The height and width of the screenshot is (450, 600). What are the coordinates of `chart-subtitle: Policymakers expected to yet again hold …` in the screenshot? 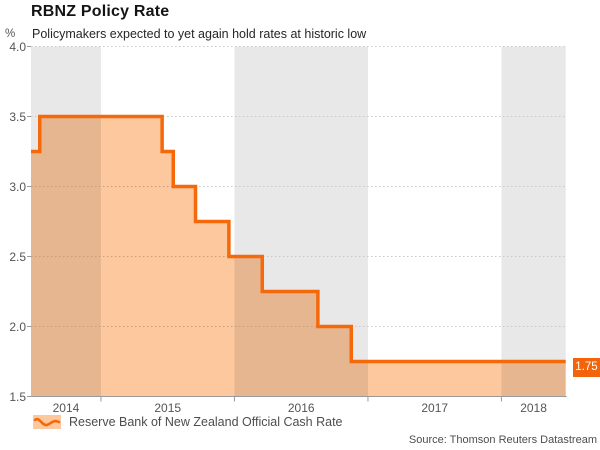 It's located at (199, 34).